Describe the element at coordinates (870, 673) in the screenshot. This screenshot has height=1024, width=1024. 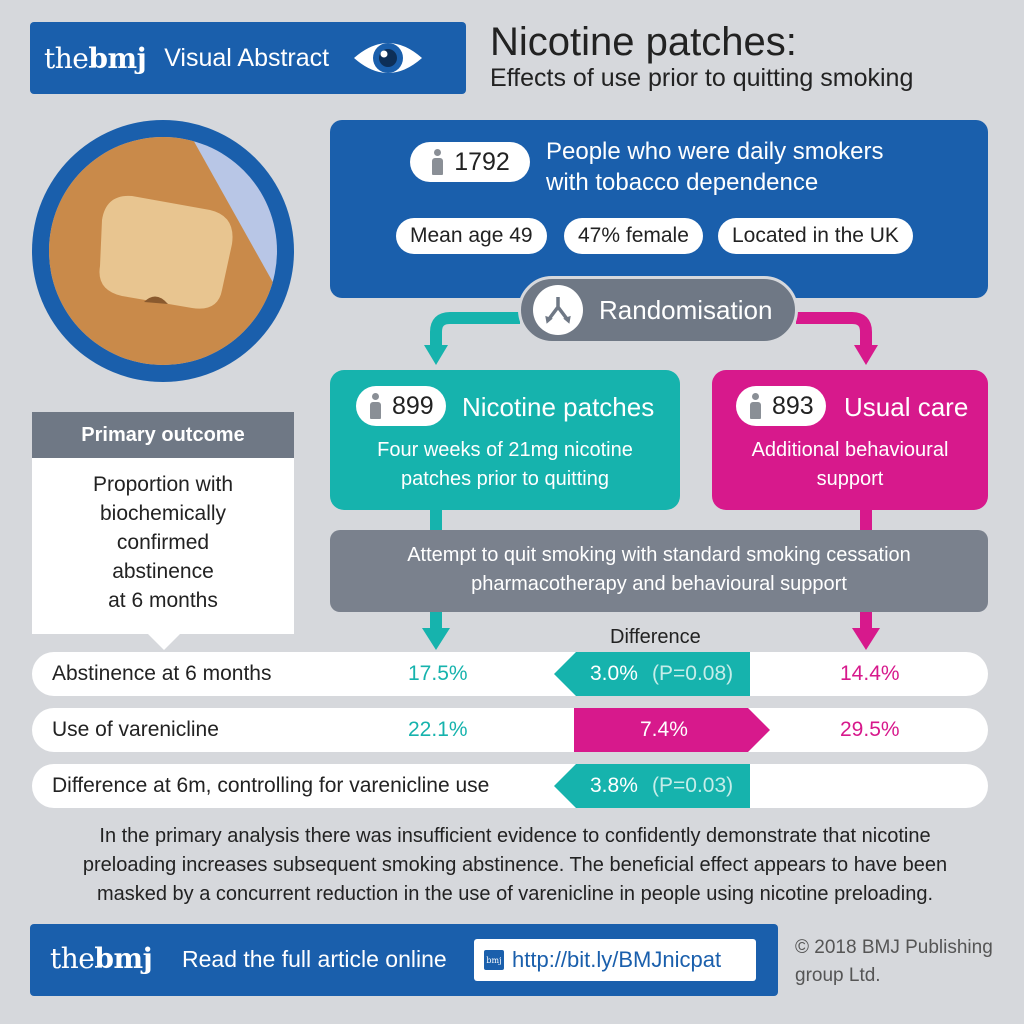
I see `usual-value: 14.4%` at that location.